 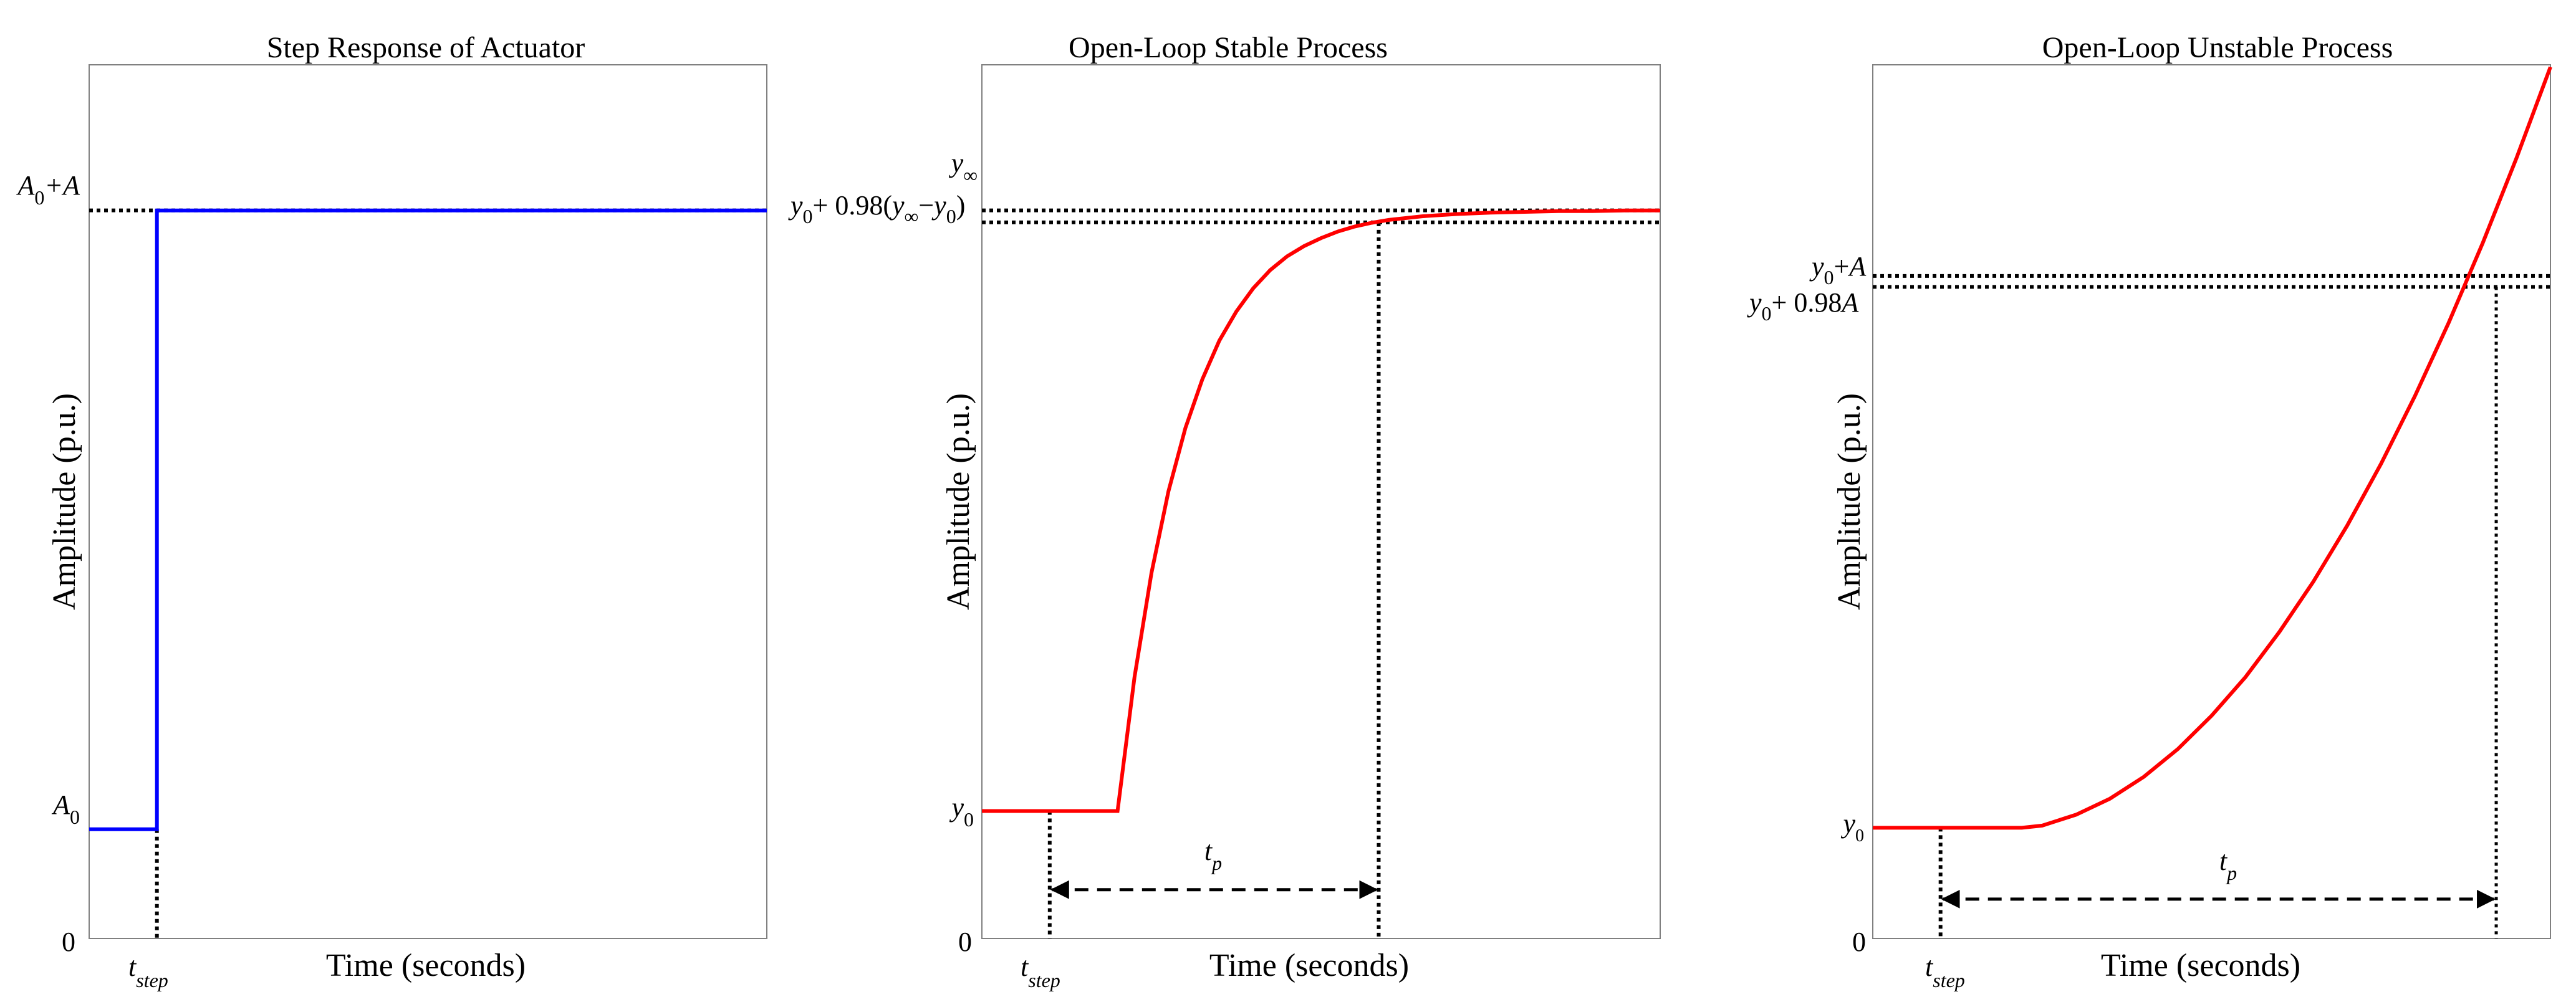 I want to click on panel-stable-y98-label: y0+ 0.98(y∞−y0), so click(x=876, y=209).